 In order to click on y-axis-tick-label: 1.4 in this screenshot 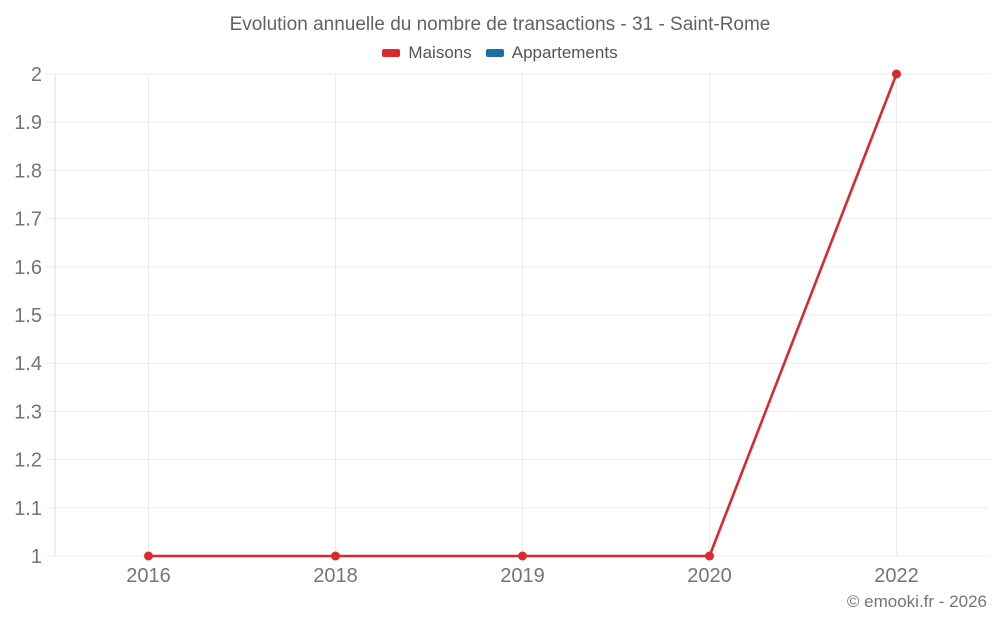, I will do `click(28, 364)`.